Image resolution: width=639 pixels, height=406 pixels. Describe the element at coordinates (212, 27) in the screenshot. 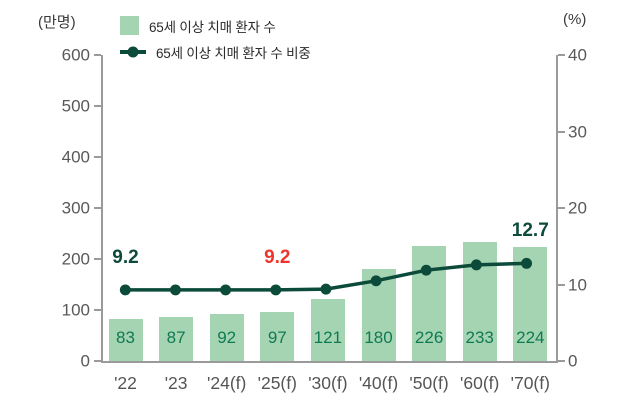

I see `legend-label-bar: 65세 이상 치매 환자 수` at that location.